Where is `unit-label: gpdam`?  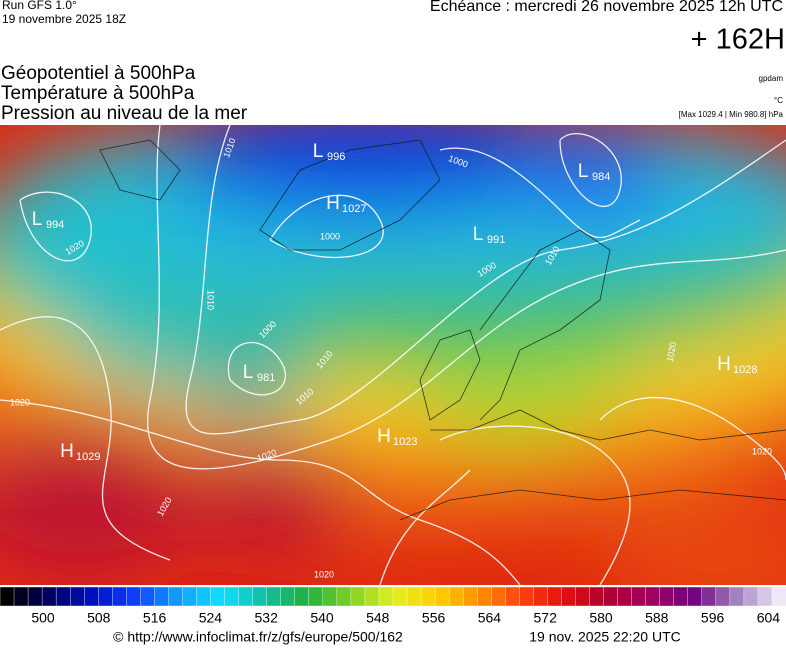
unit-label: gpdam is located at coordinates (771, 78).